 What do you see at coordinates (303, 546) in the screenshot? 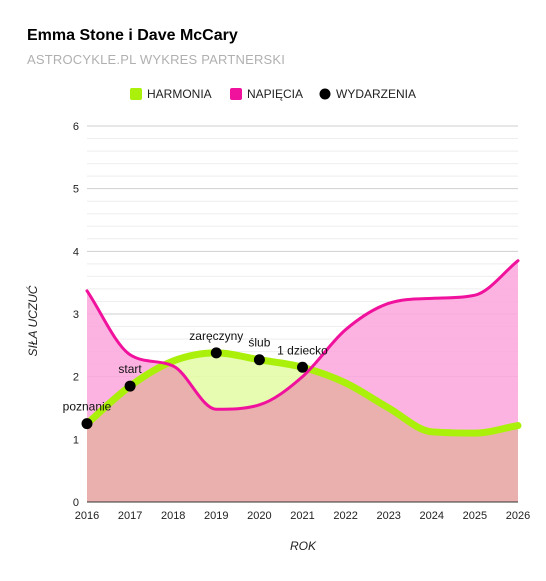
I see `x-axis-title: ROK` at bounding box center [303, 546].